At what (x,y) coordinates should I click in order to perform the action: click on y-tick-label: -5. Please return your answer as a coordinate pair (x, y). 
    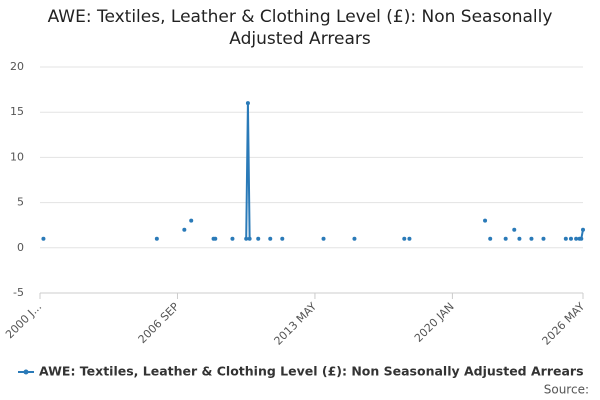
    Looking at the image, I should click on (18, 292).